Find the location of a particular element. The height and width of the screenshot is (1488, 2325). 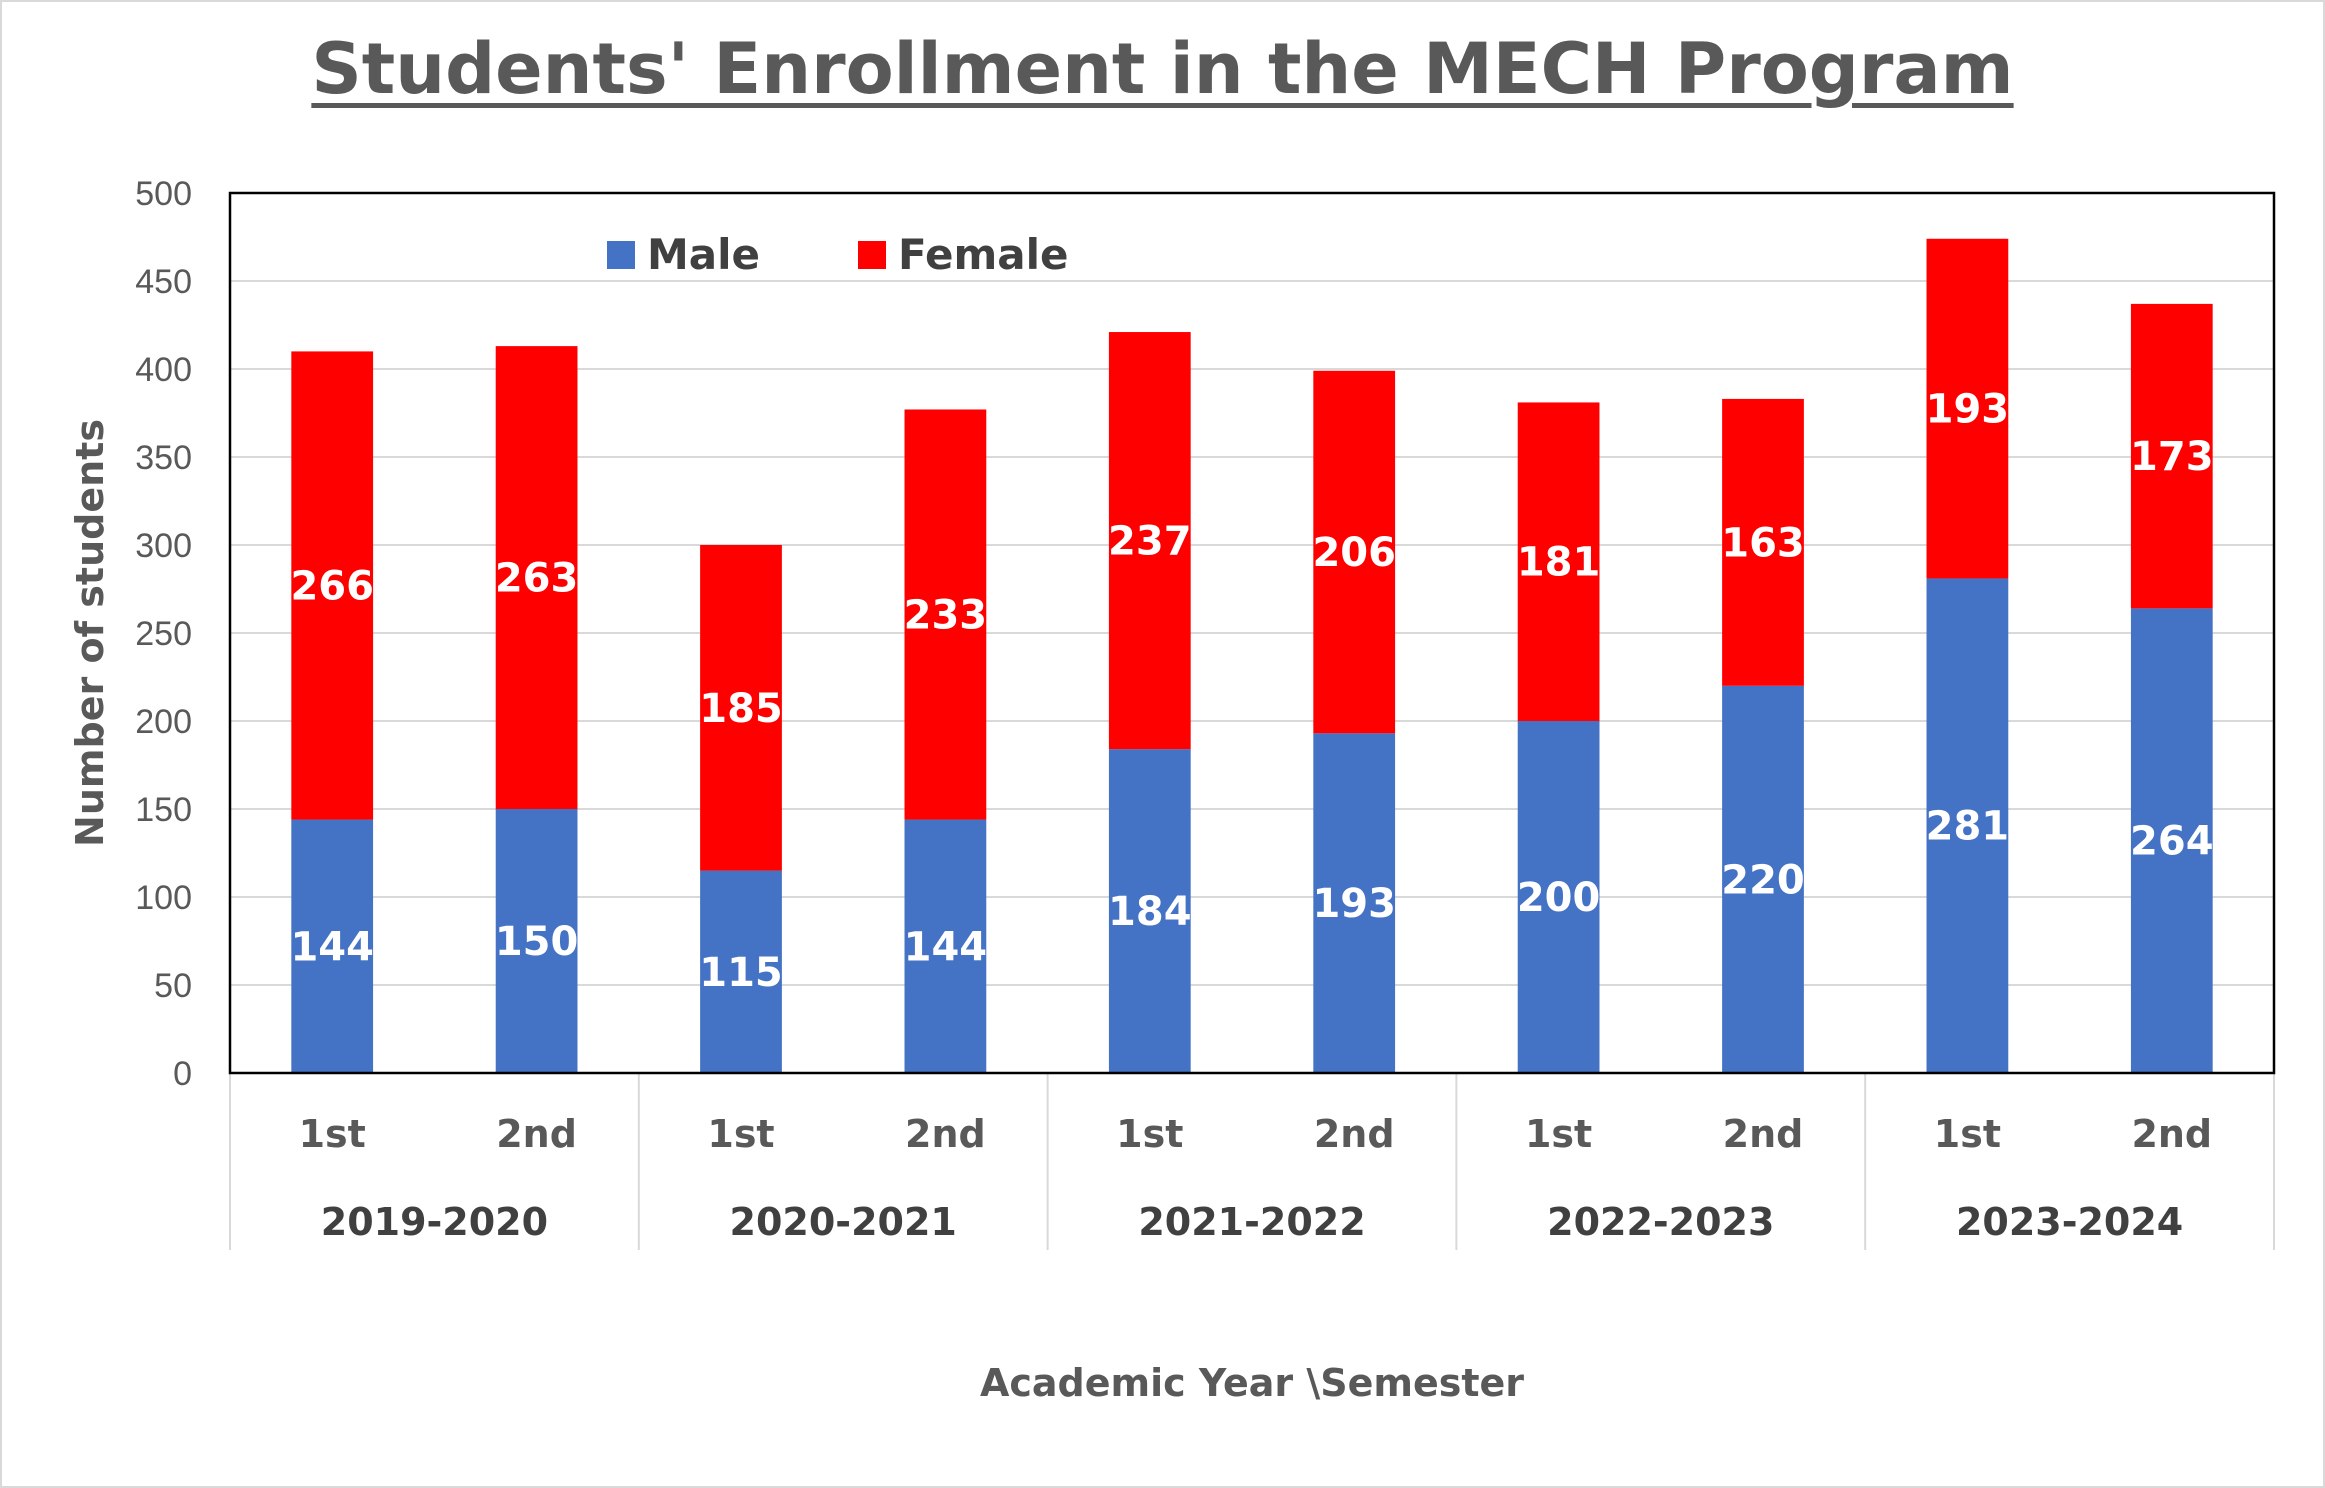

y-axis-label: Number of students is located at coordinates (90, 633).